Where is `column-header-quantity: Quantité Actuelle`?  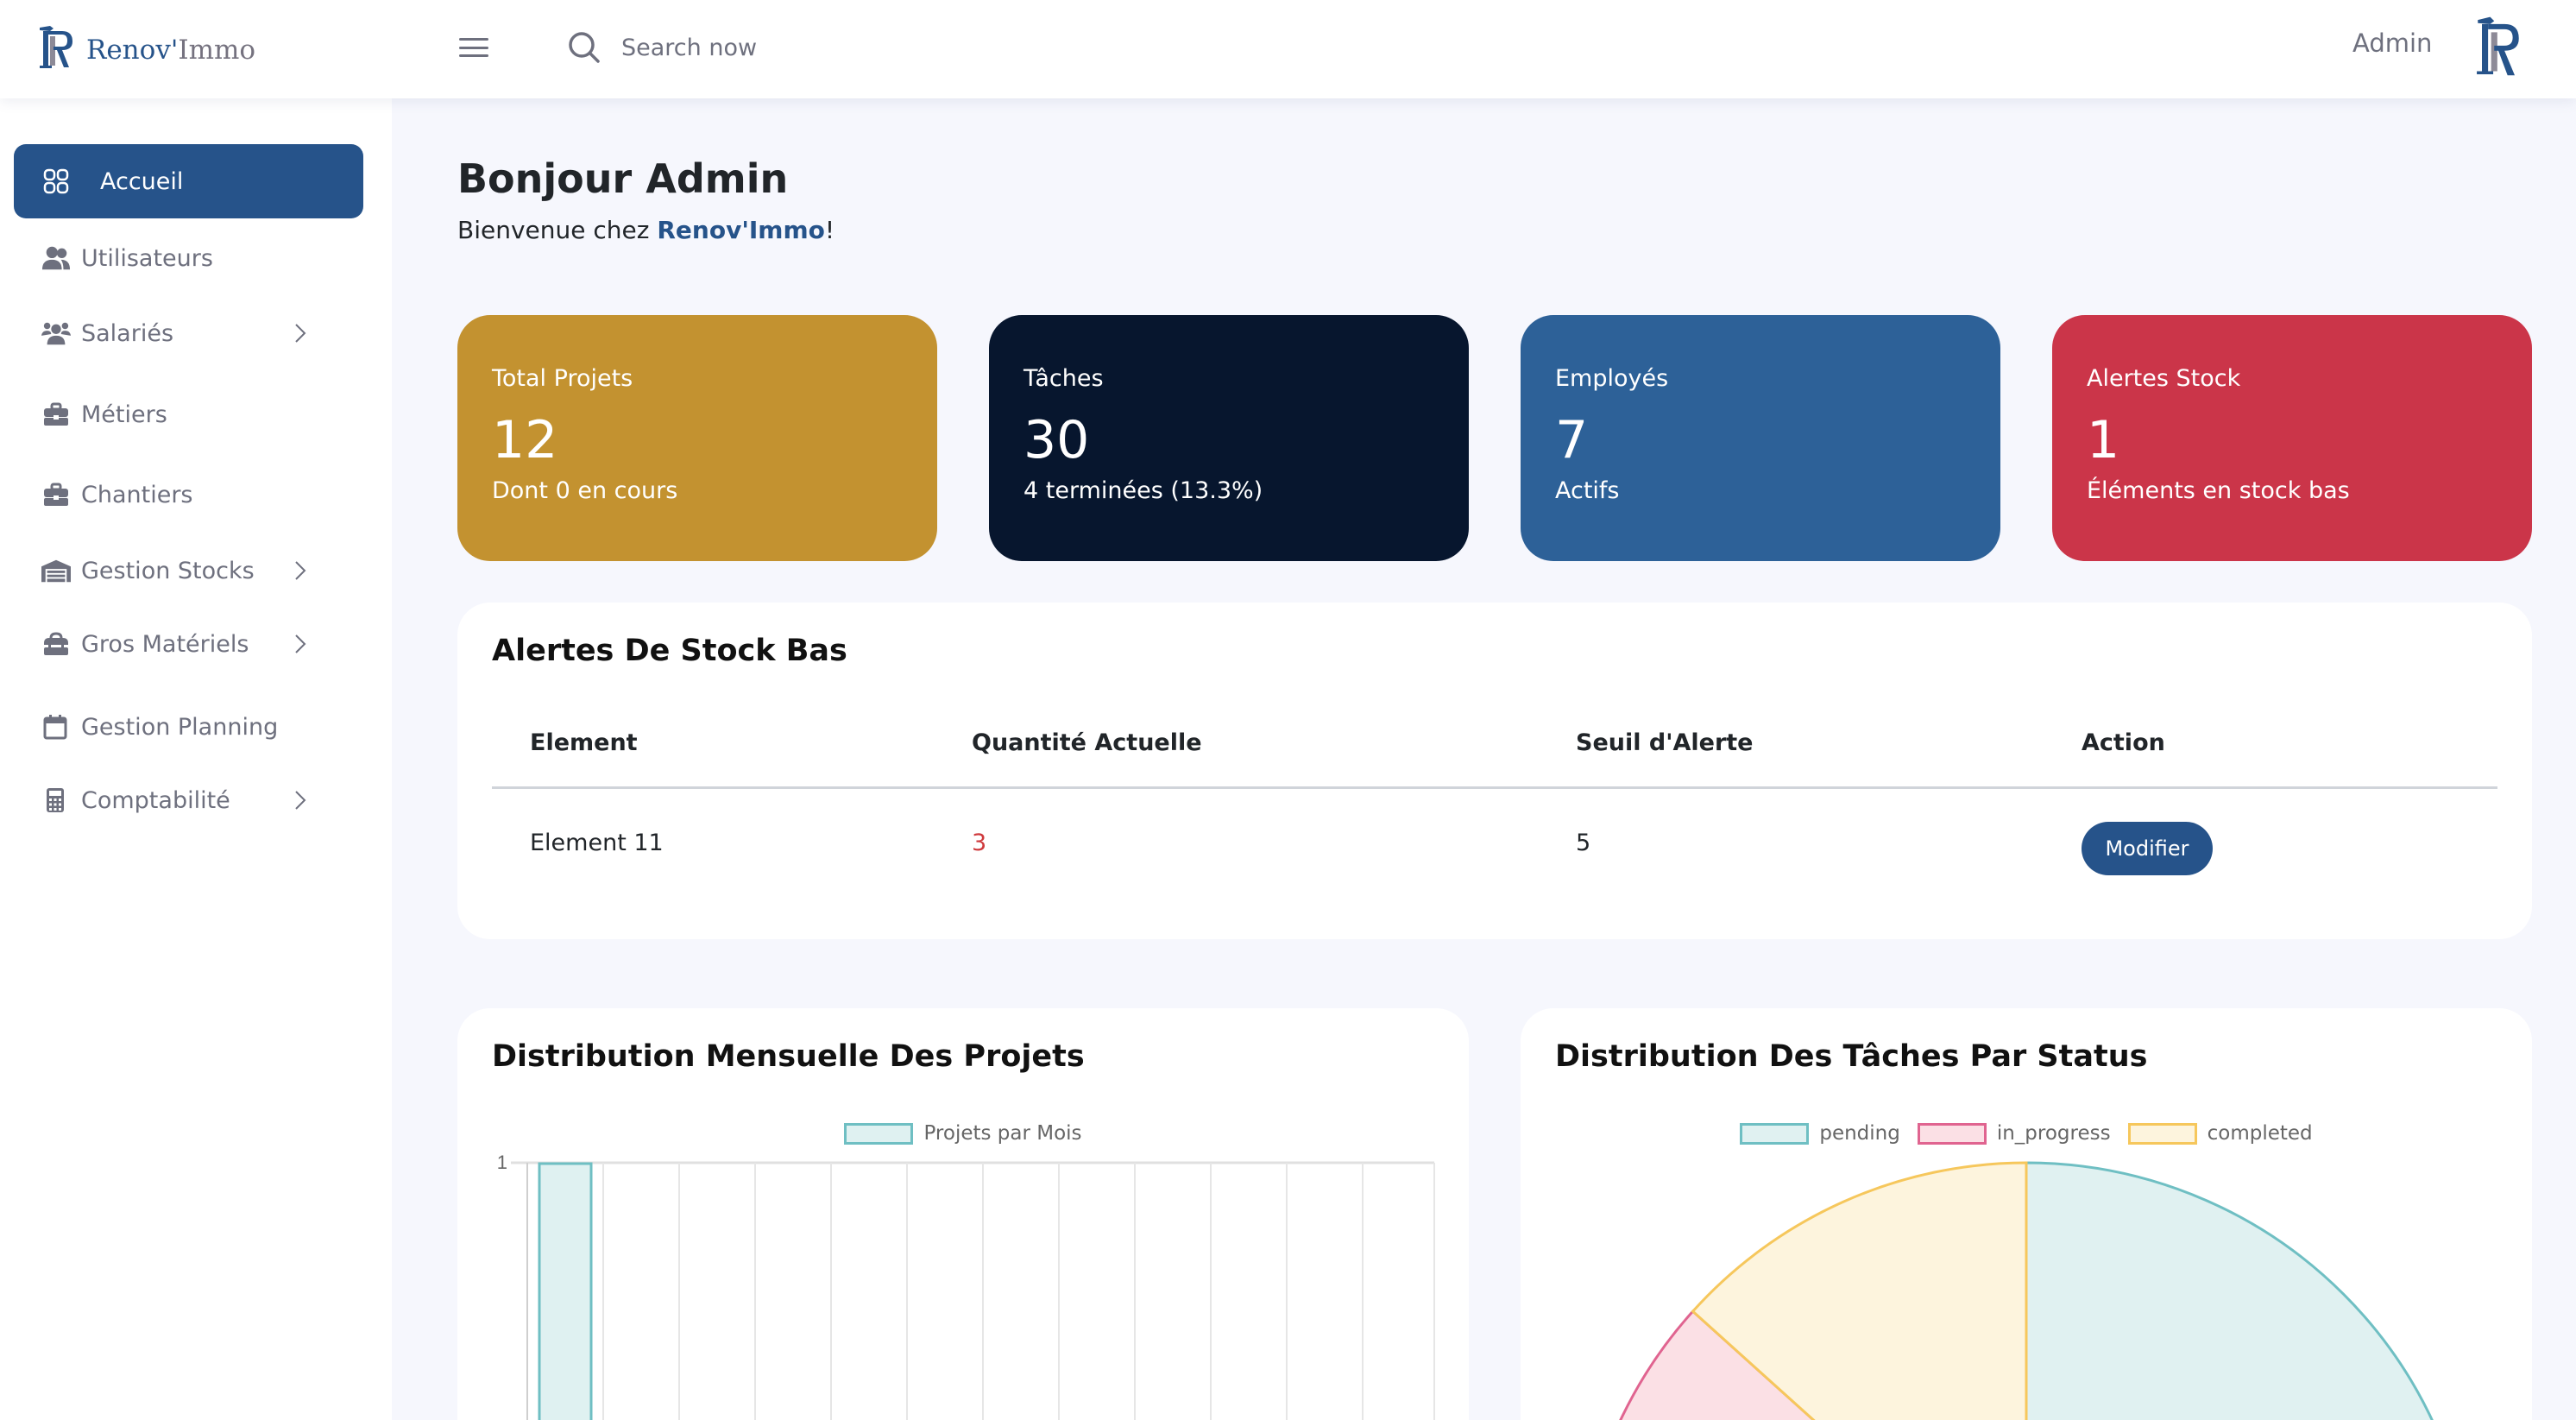
column-header-quantity: Quantité Actuelle is located at coordinates (1087, 742).